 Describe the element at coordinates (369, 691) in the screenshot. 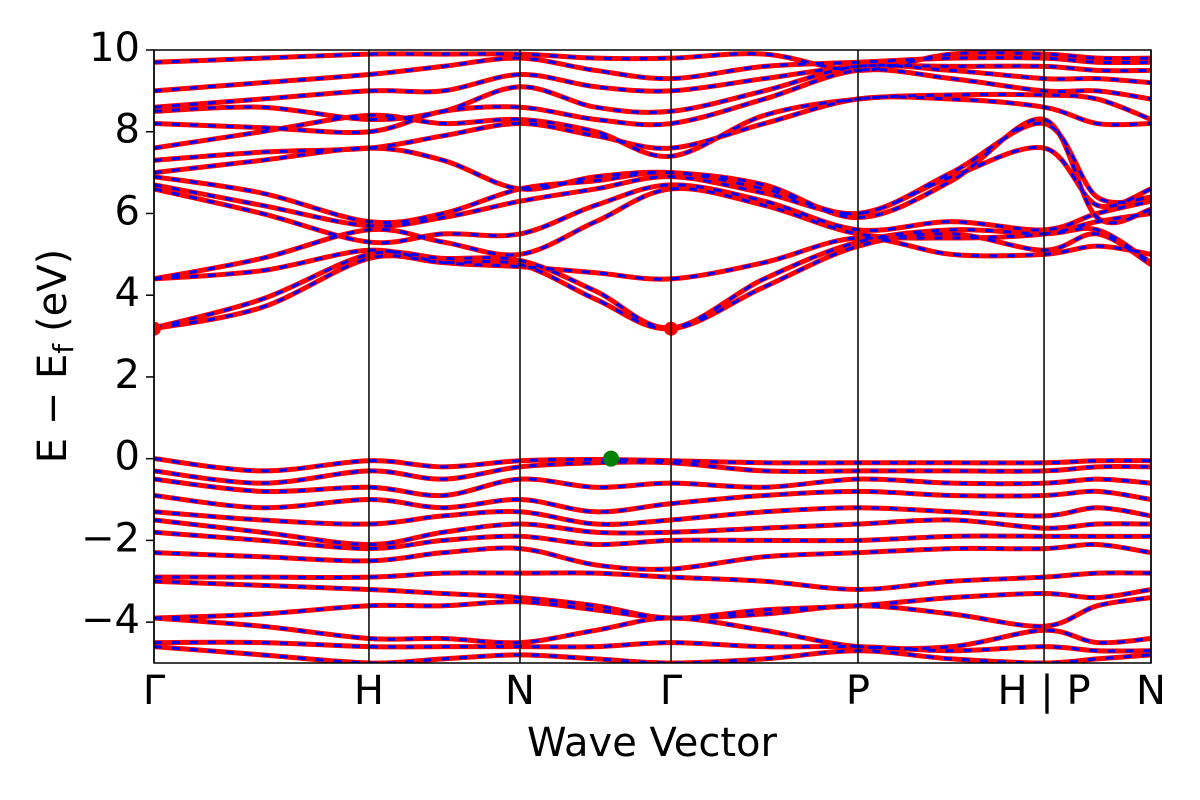

I see `x-tick-label: H` at that location.